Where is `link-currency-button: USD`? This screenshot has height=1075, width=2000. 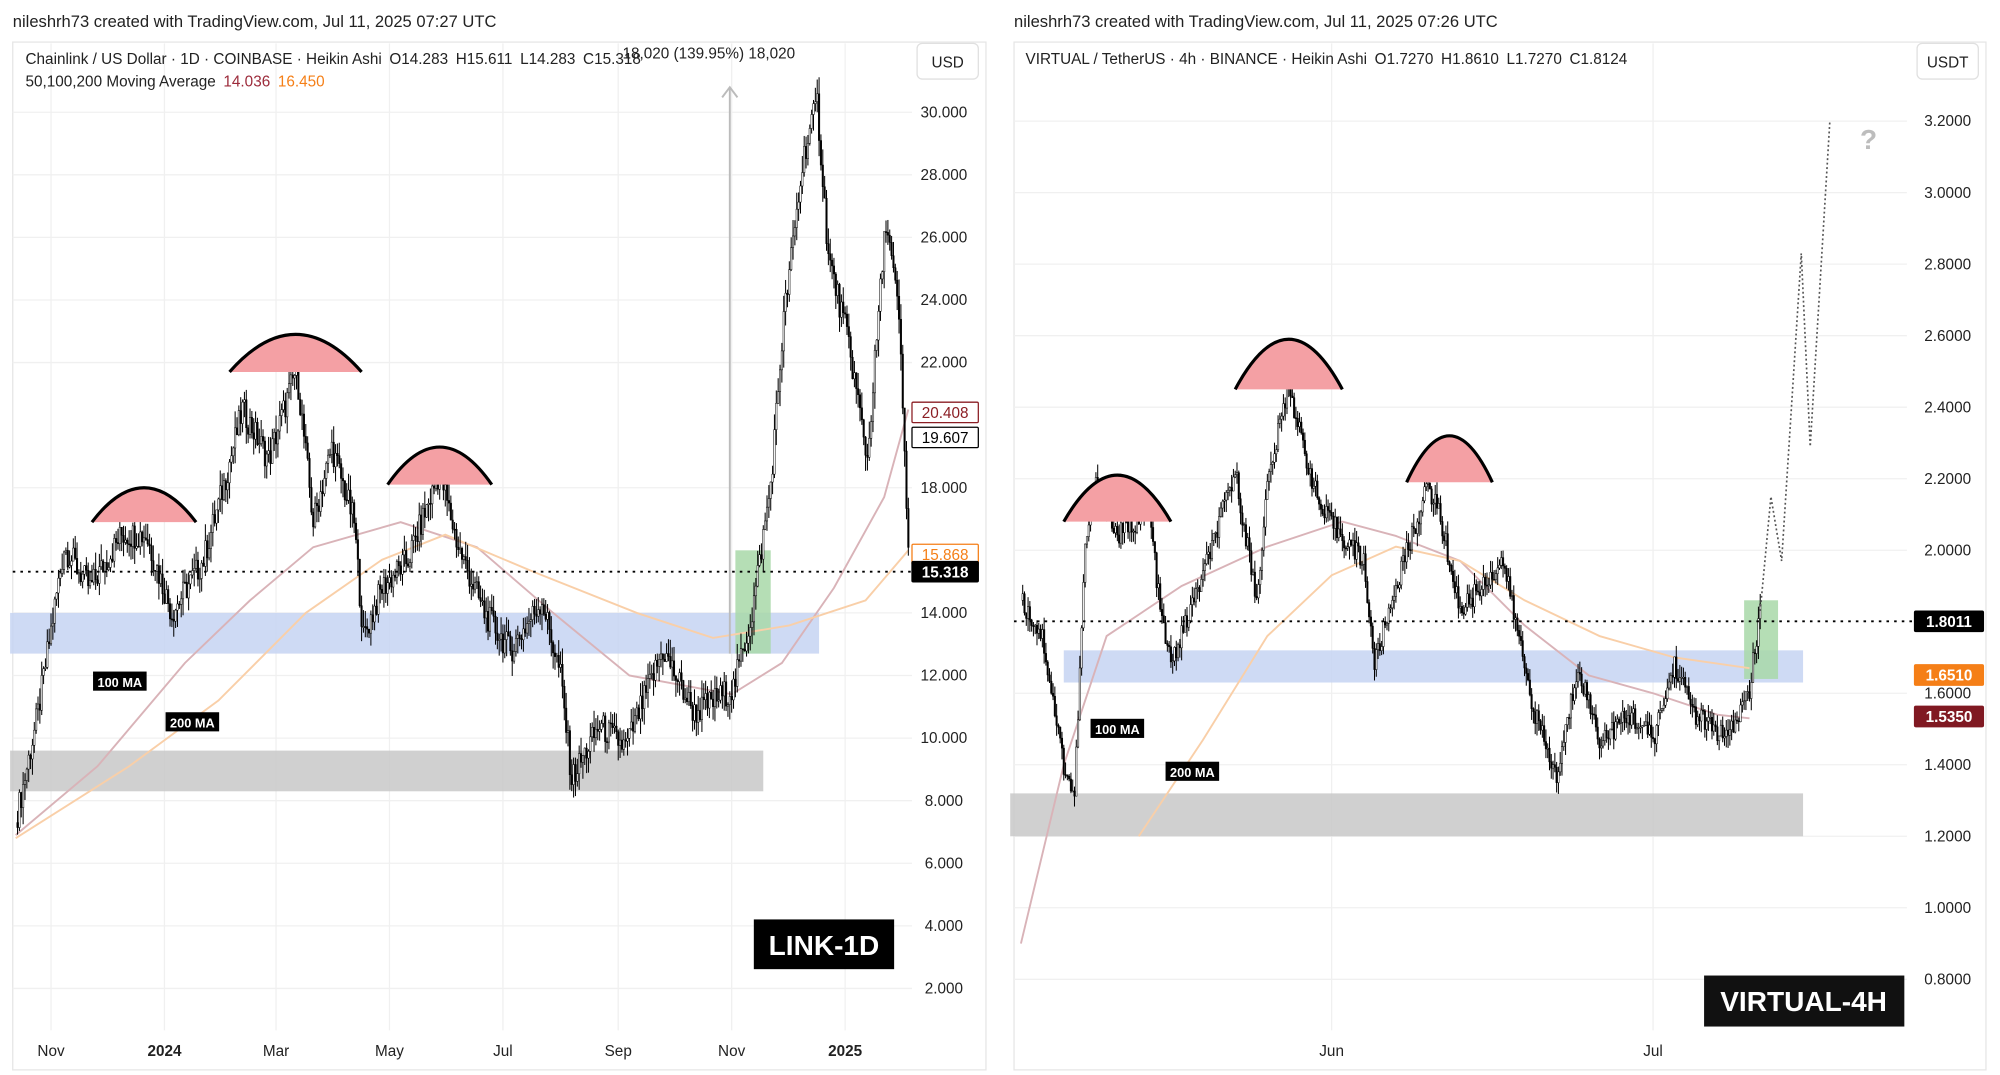 link-currency-button: USD is located at coordinates (947, 61).